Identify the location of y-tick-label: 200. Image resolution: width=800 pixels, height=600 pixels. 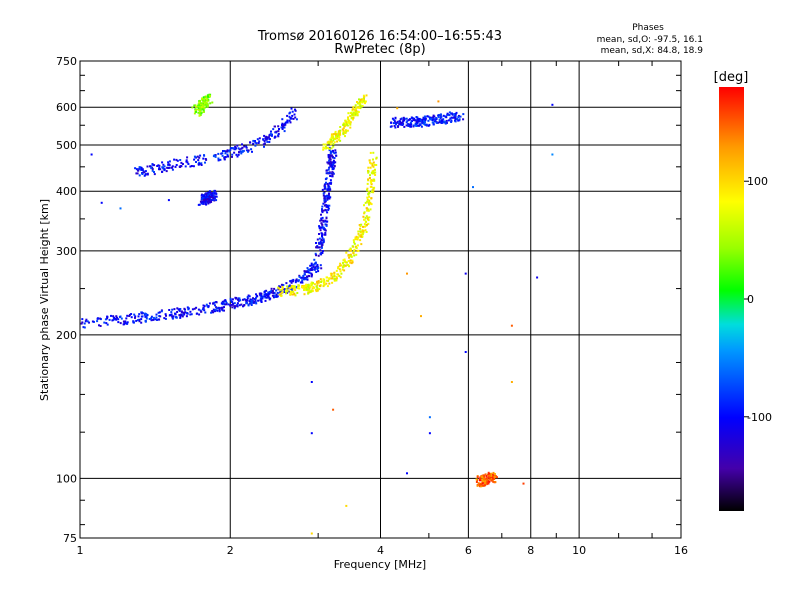
(66, 335).